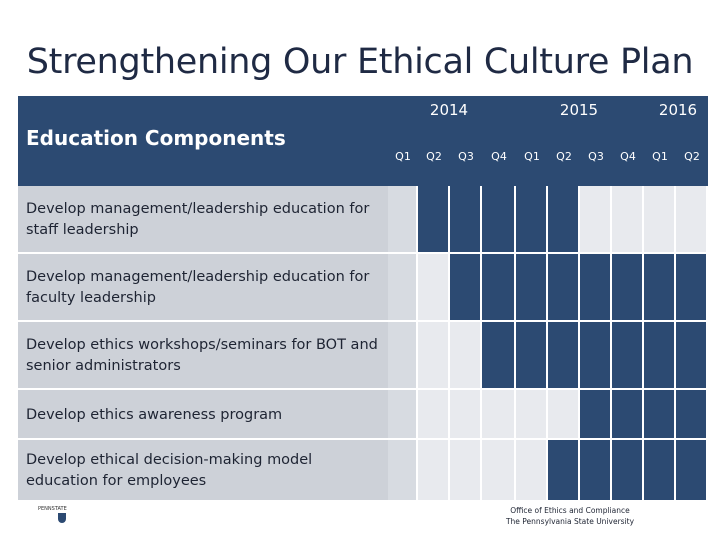  What do you see at coordinates (154, 415) in the screenshot?
I see `row-label: Develop ethics awareness program` at bounding box center [154, 415].